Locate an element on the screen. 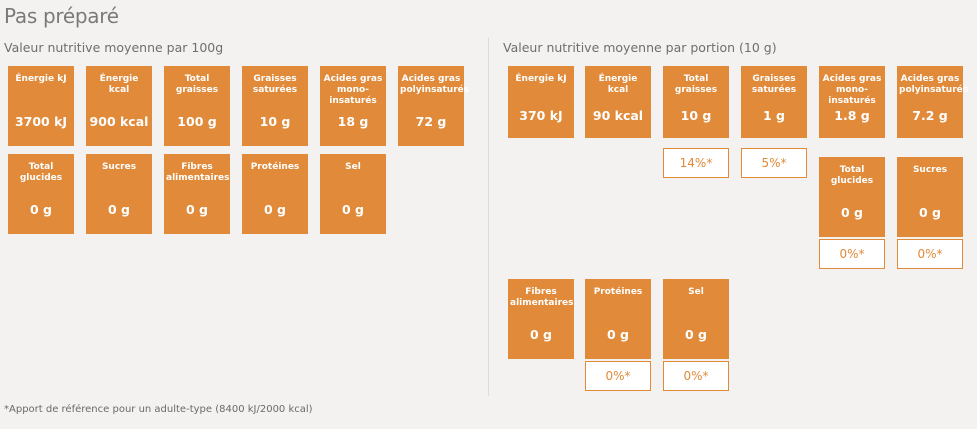 This screenshot has height=429, width=977. portion-pct-saturated-fat: 5%* is located at coordinates (774, 163).